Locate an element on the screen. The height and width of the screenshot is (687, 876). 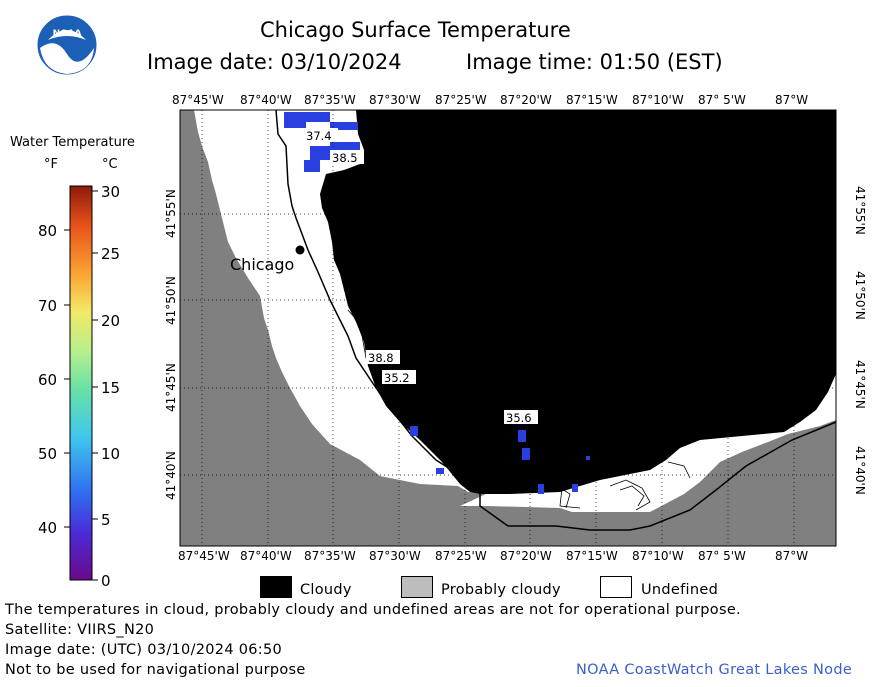
color-bar is located at coordinates (81, 383).